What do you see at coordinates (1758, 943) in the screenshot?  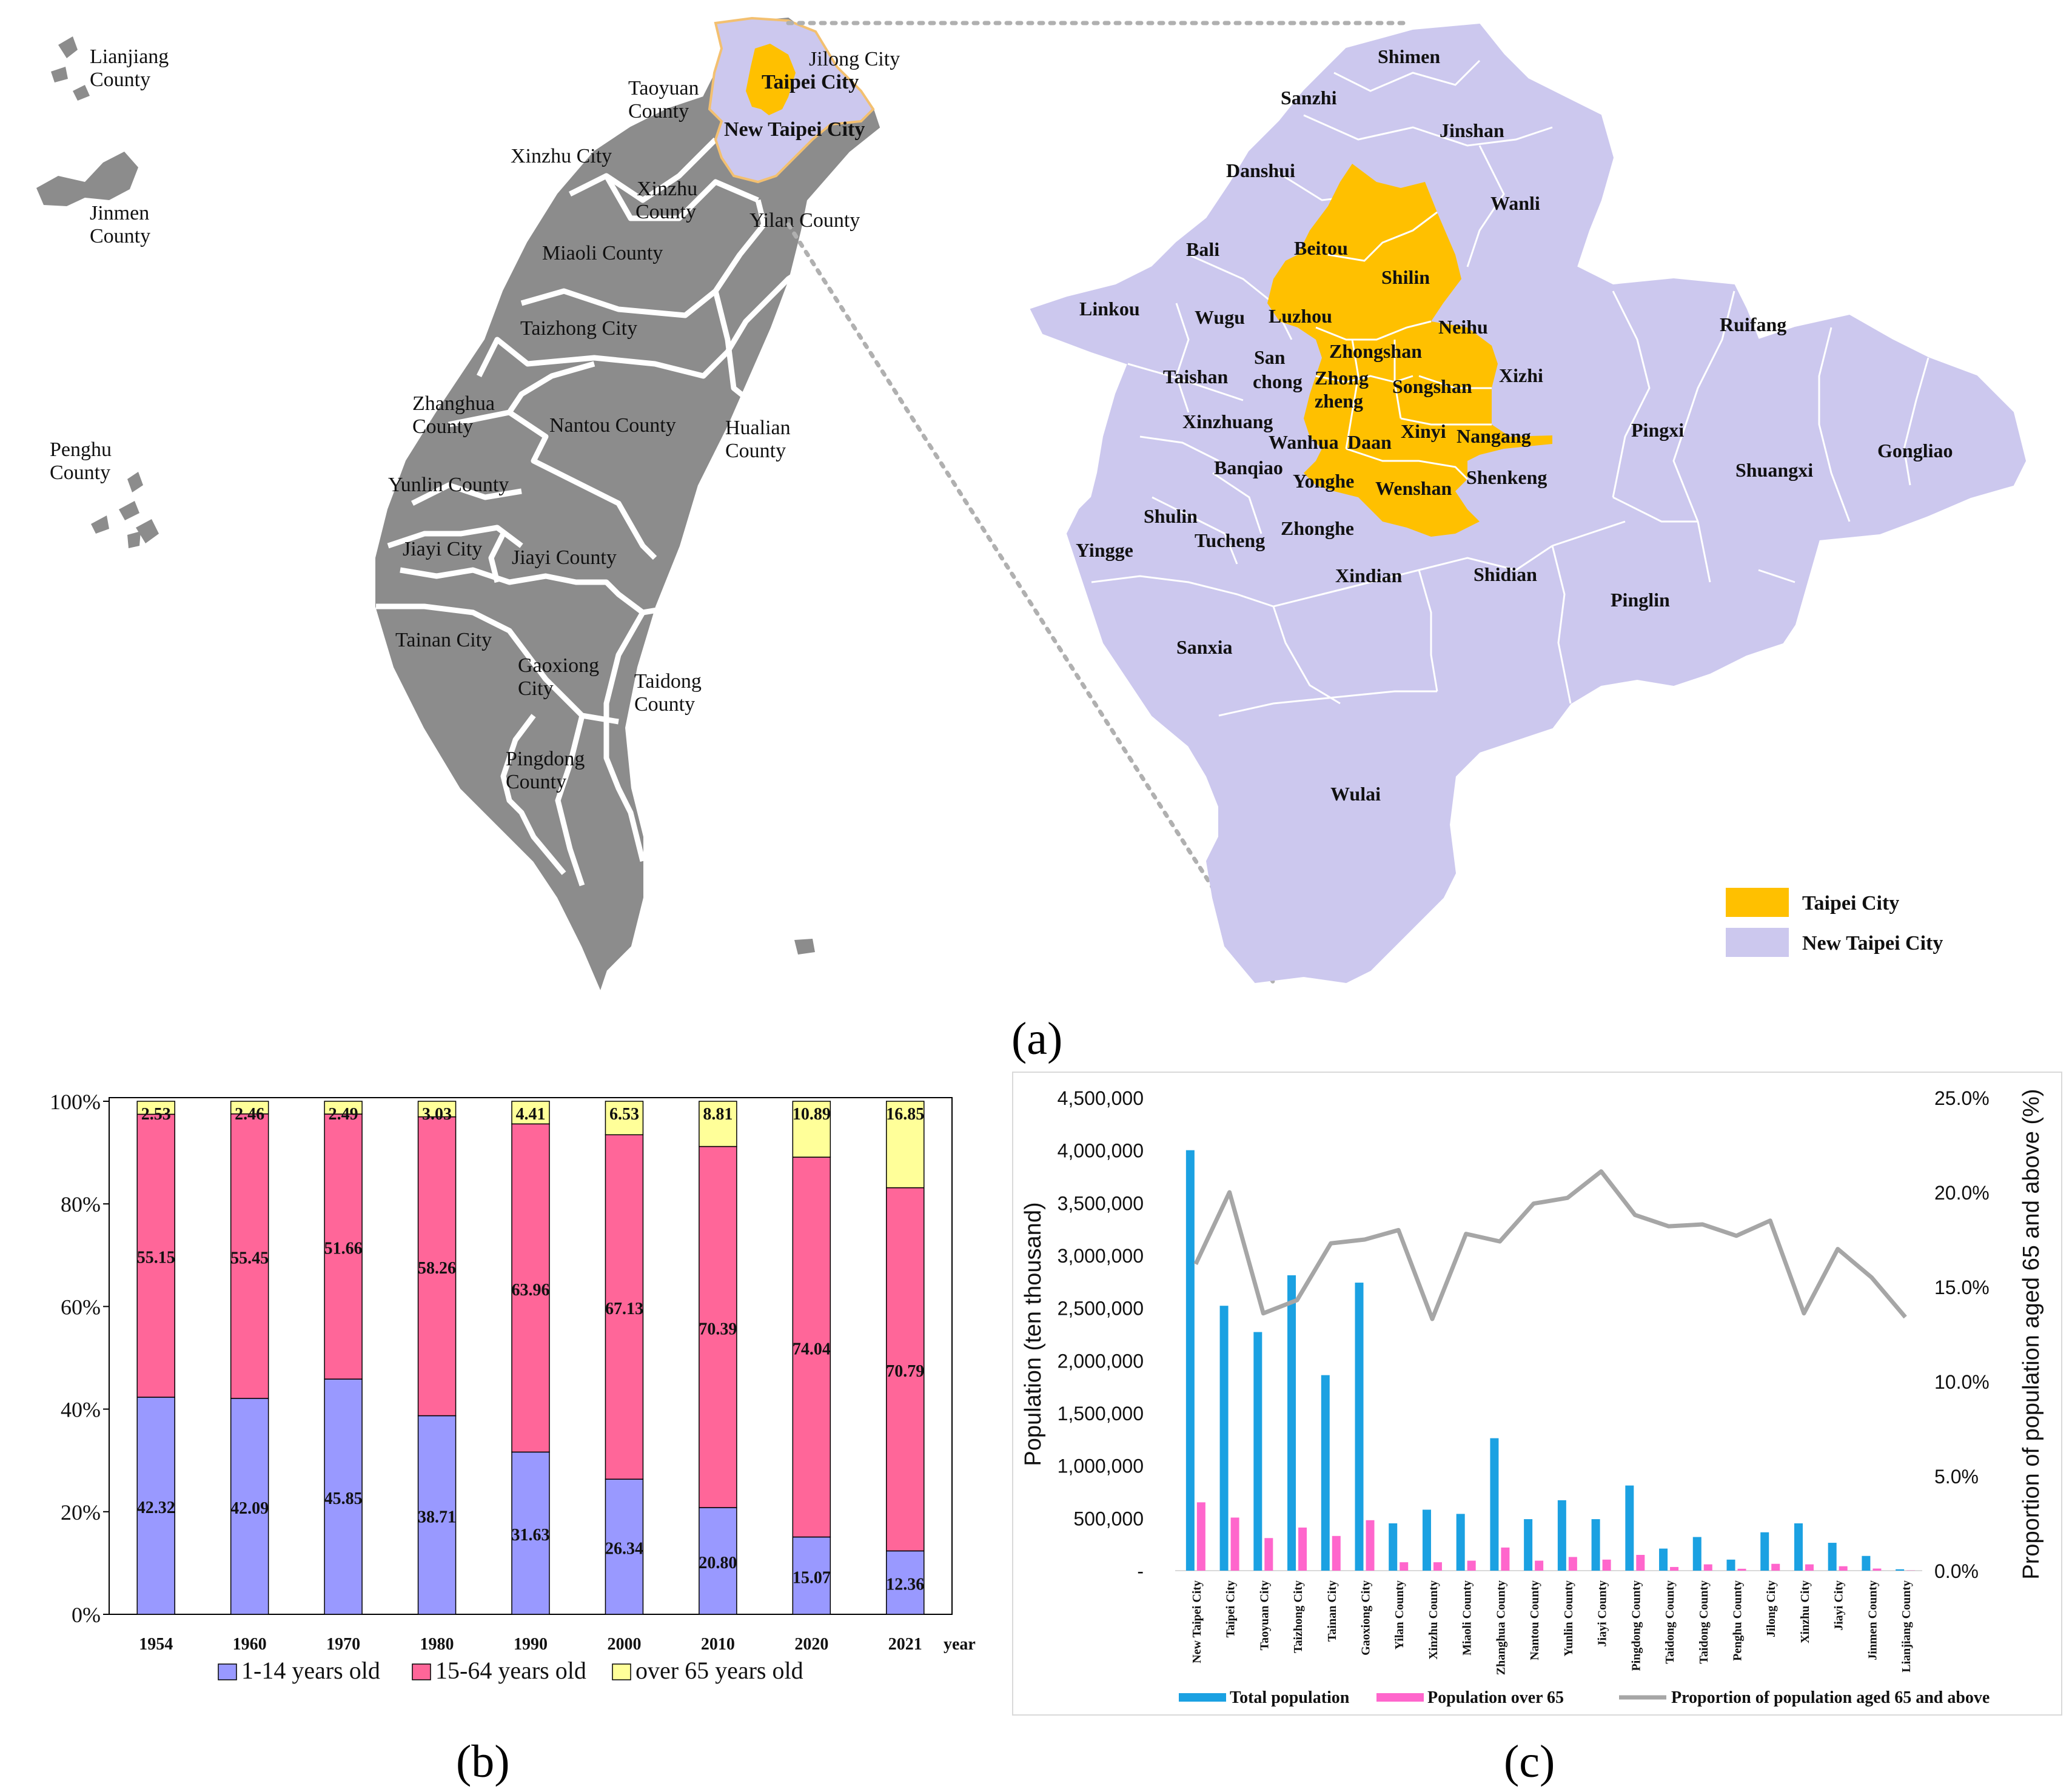 I see `legend-swatch-new-taipei` at bounding box center [1758, 943].